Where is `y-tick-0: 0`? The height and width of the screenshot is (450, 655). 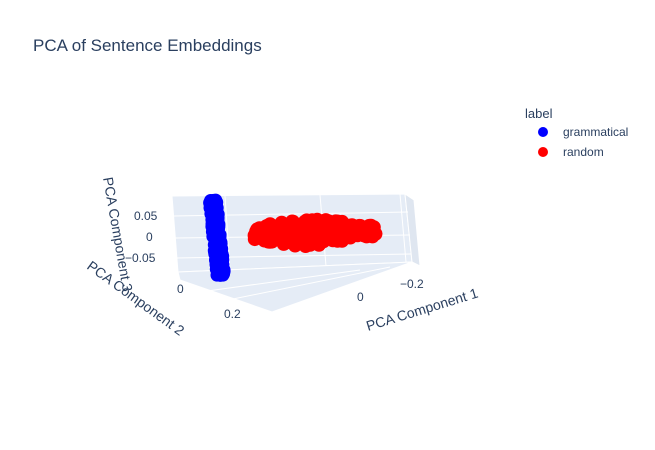 y-tick-0: 0 is located at coordinates (180, 289).